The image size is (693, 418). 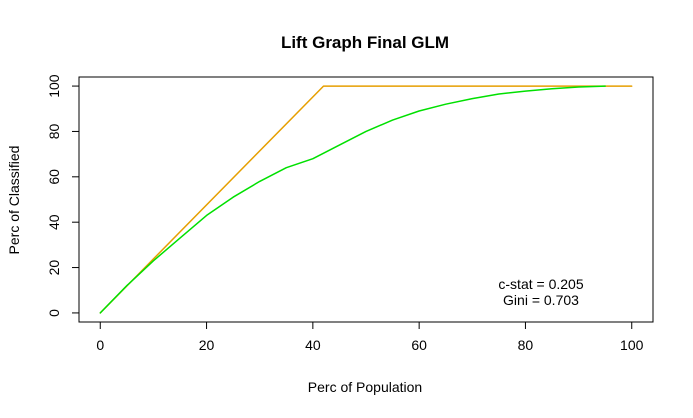 What do you see at coordinates (54, 313) in the screenshot?
I see `y-tick-label: 0` at bounding box center [54, 313].